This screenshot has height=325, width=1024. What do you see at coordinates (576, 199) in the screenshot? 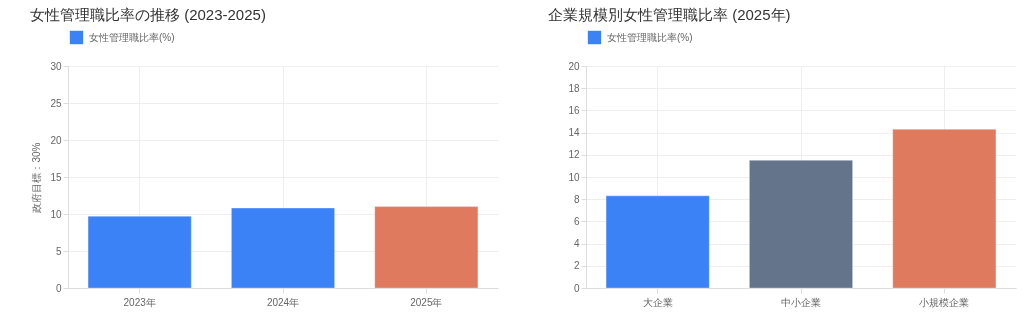
I see `y-tick-label: 8` at bounding box center [576, 199].